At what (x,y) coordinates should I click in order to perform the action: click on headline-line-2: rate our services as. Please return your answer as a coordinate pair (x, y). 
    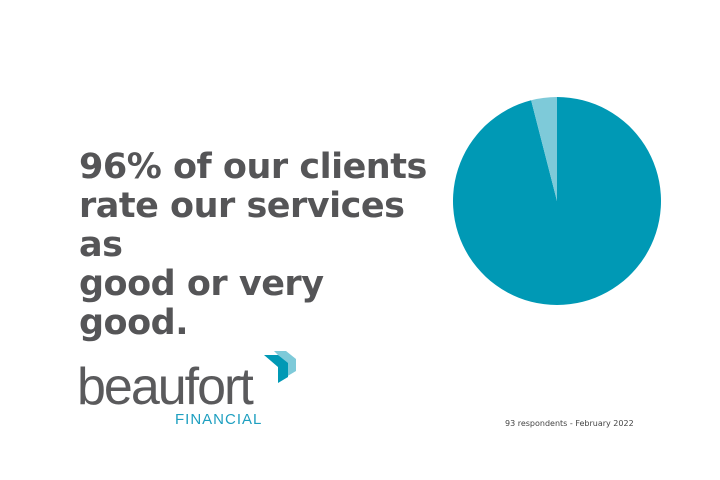
    Looking at the image, I should click on (242, 225).